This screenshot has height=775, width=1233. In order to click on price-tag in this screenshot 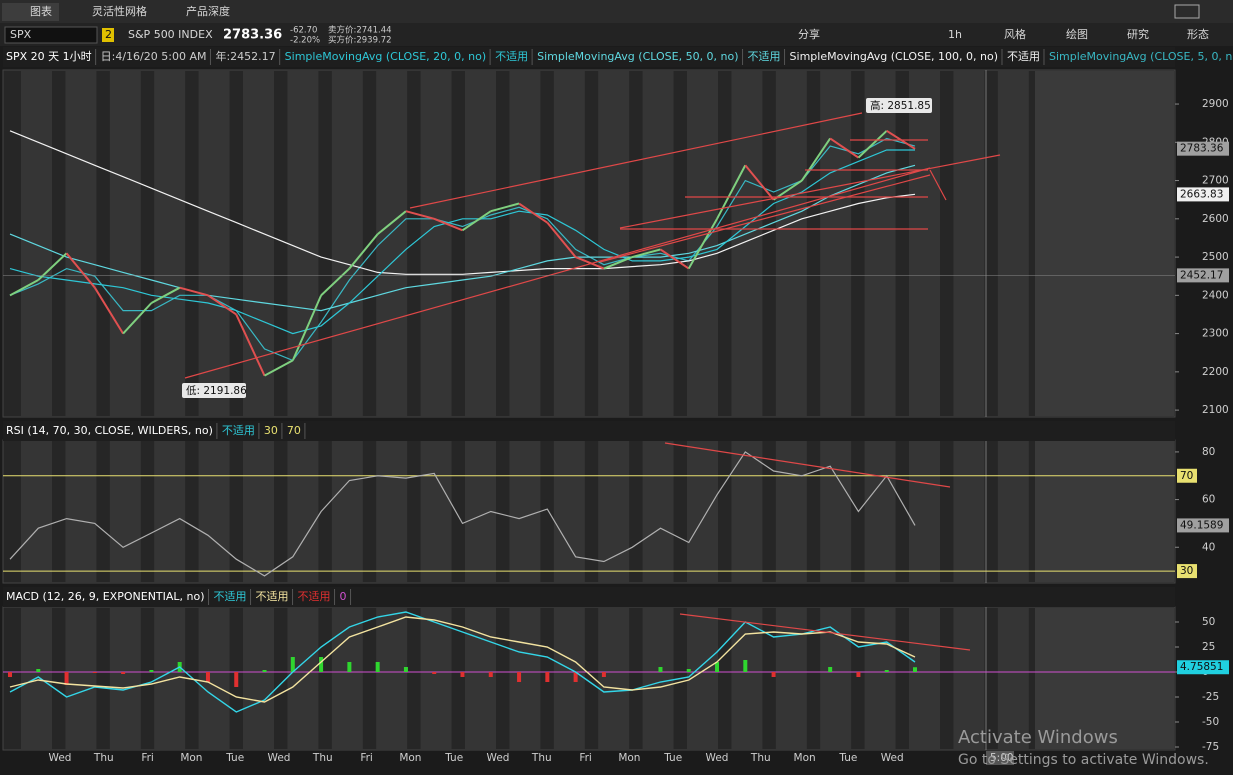, I will do `click(1203, 667)`.